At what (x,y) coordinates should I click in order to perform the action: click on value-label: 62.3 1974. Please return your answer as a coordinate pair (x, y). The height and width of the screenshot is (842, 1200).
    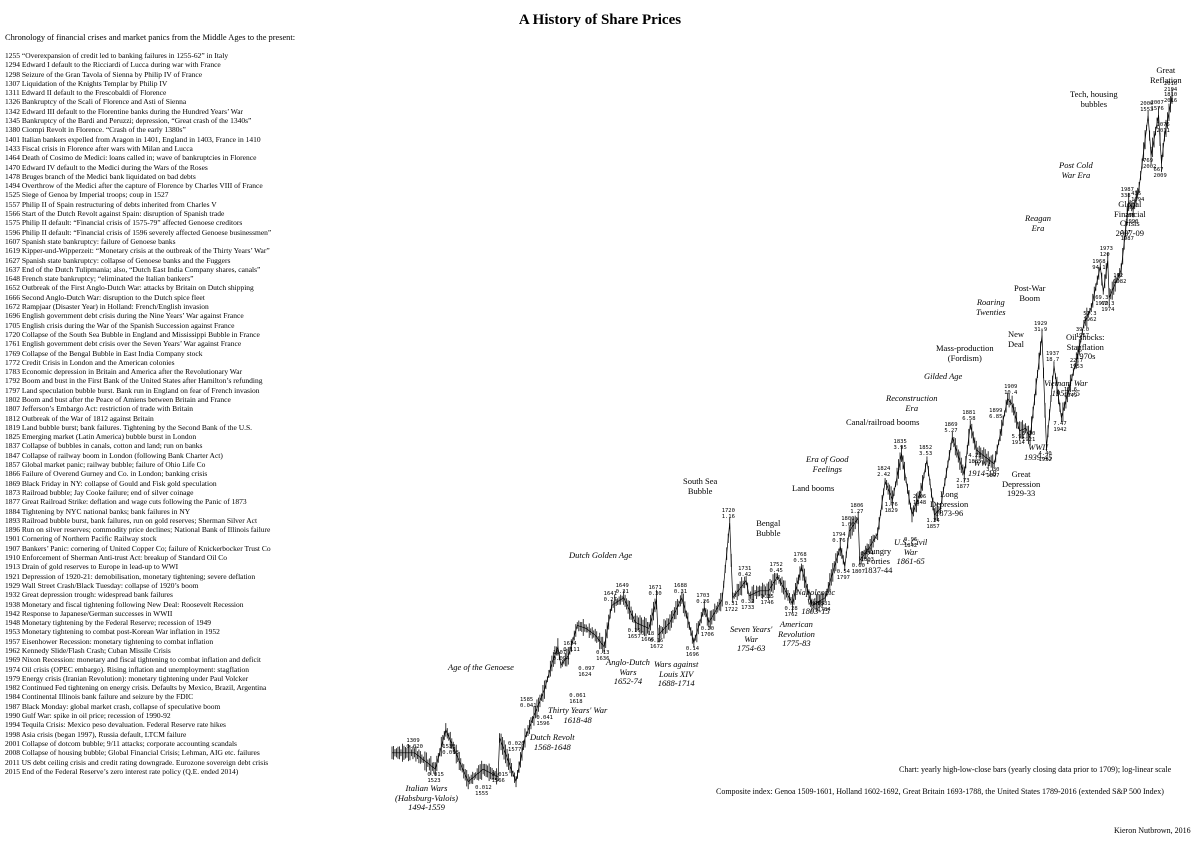
    Looking at the image, I should click on (1108, 306).